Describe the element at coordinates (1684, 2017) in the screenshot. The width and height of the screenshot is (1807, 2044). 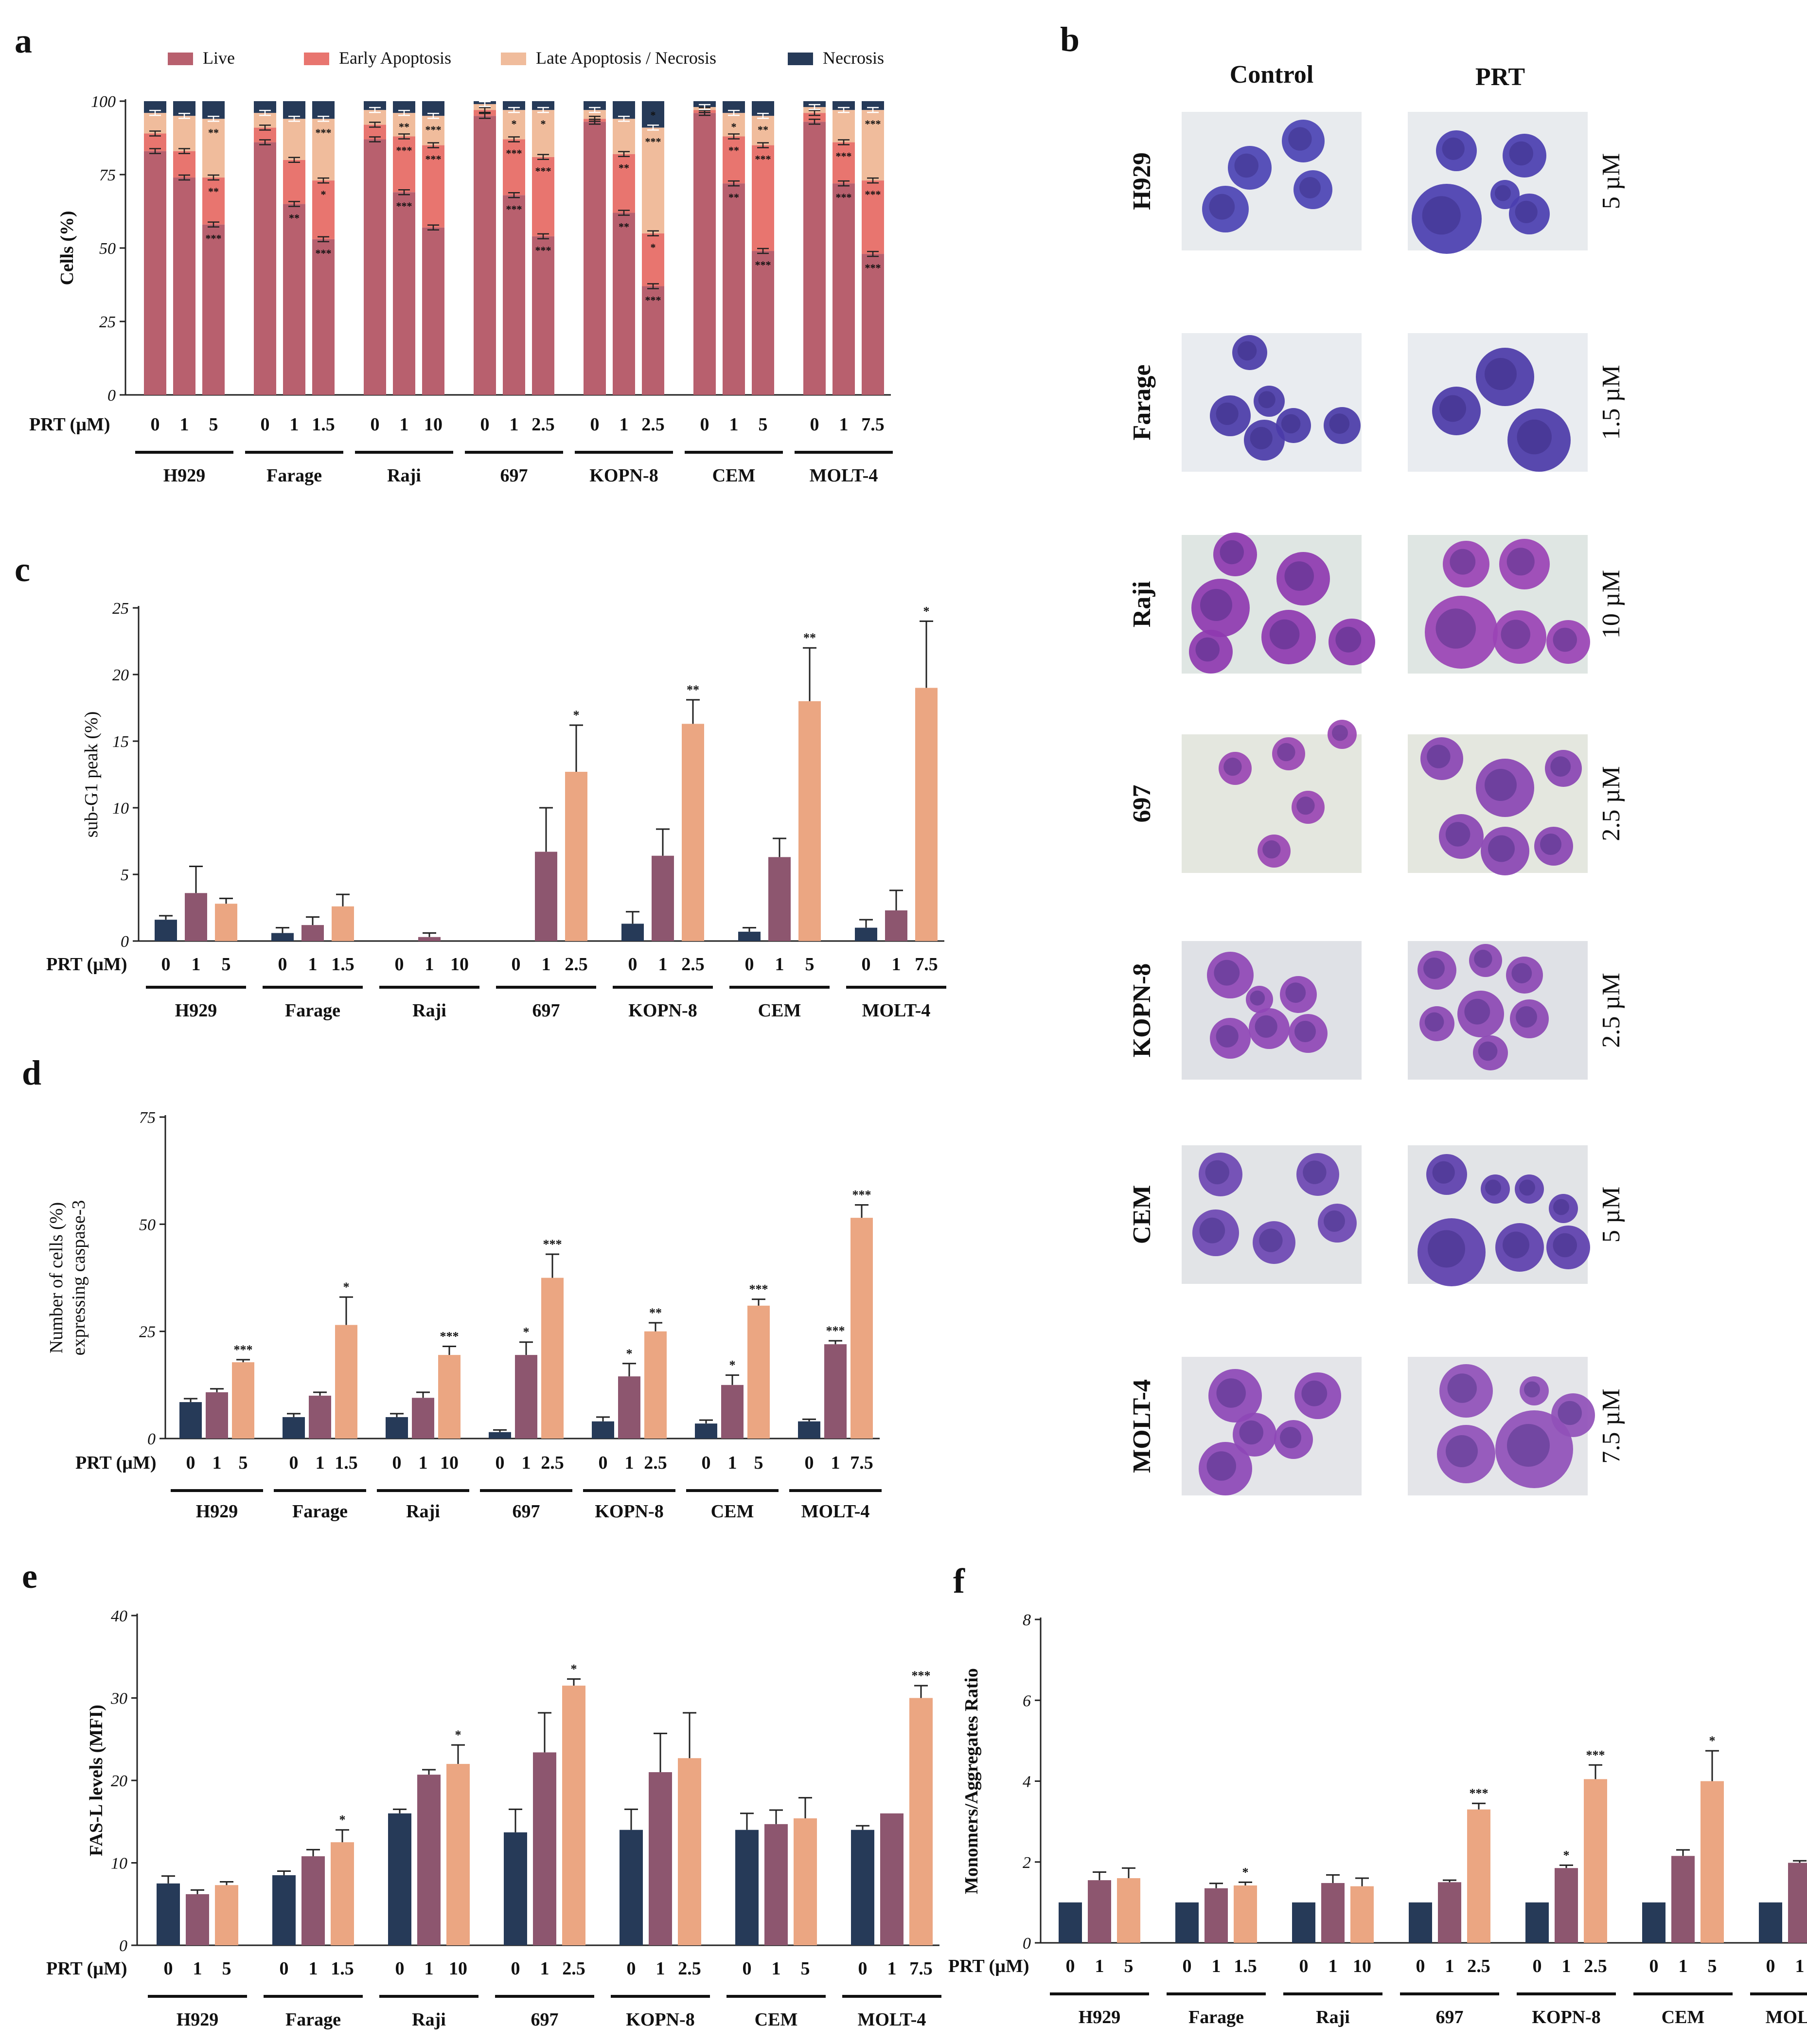
I see `cell-line-label: CEM` at that location.